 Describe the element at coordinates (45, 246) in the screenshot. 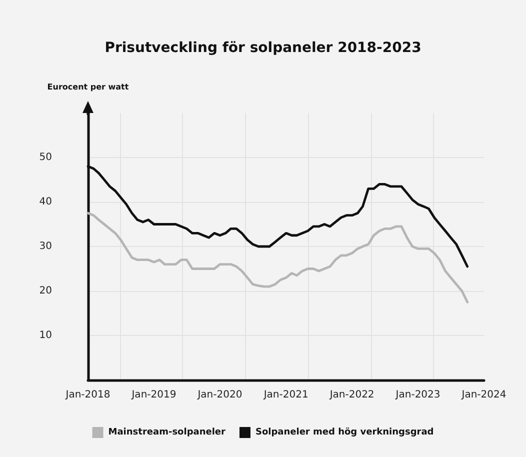

I see `y-tick-label: 30` at that location.